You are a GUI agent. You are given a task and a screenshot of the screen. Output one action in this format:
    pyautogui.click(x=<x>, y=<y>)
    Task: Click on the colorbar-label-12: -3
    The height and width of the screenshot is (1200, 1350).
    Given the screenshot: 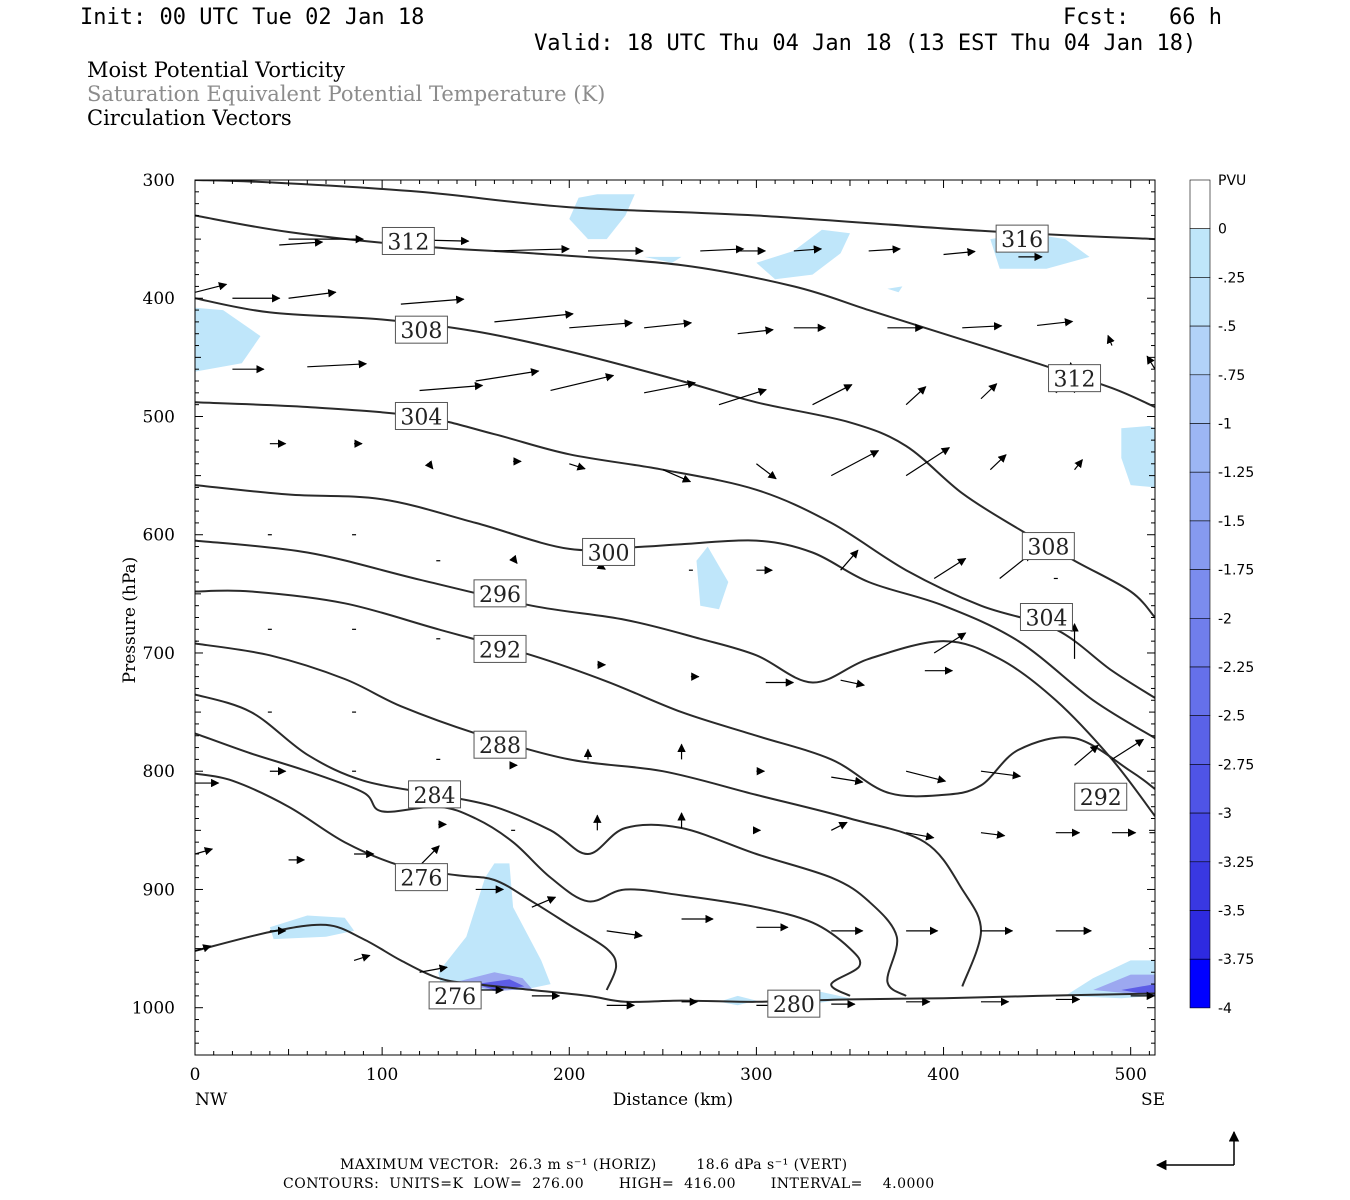 What is the action you would take?
    pyautogui.click(x=1225, y=814)
    